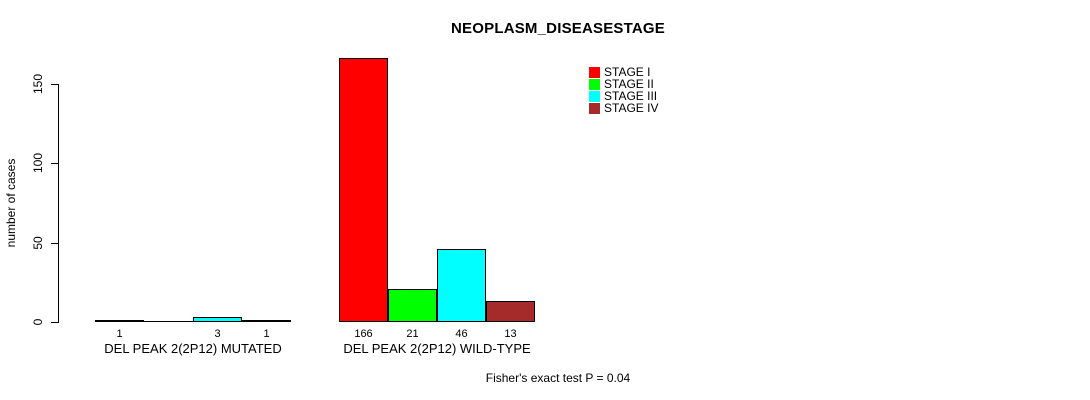 The width and height of the screenshot is (1090, 400). I want to click on legend-item: STAGE II, so click(621, 84).